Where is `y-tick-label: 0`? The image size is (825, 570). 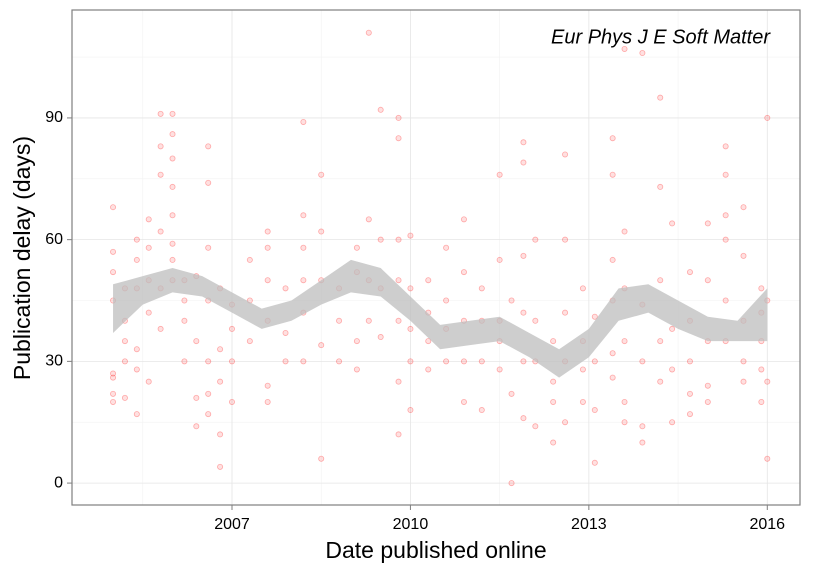 y-tick-label: 0 is located at coordinates (58, 482).